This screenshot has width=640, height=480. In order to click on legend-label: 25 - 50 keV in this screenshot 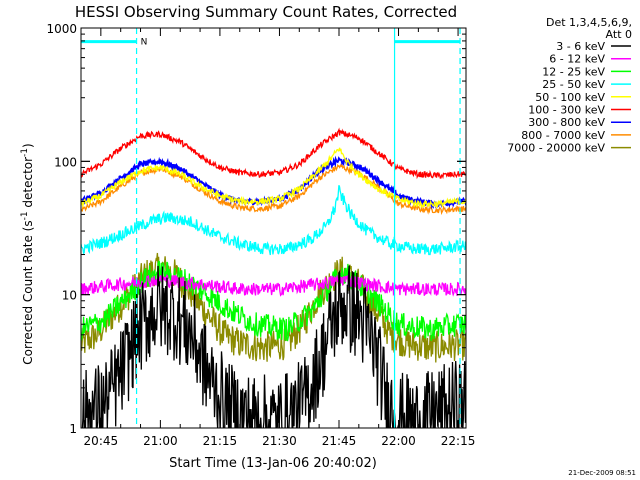, I will do `click(573, 84)`.